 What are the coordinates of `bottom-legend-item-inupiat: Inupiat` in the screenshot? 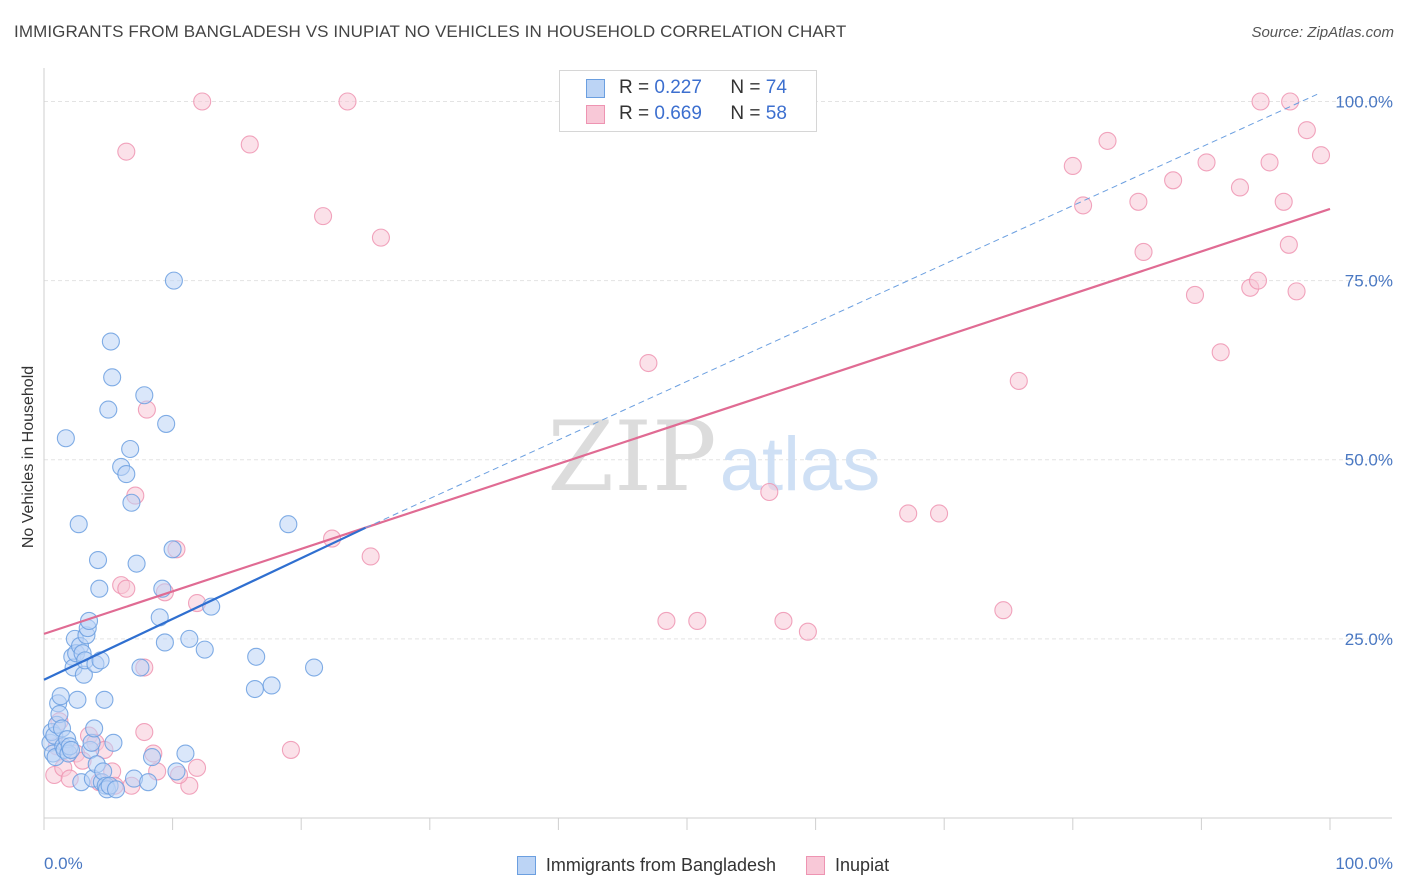 It's located at (847, 865).